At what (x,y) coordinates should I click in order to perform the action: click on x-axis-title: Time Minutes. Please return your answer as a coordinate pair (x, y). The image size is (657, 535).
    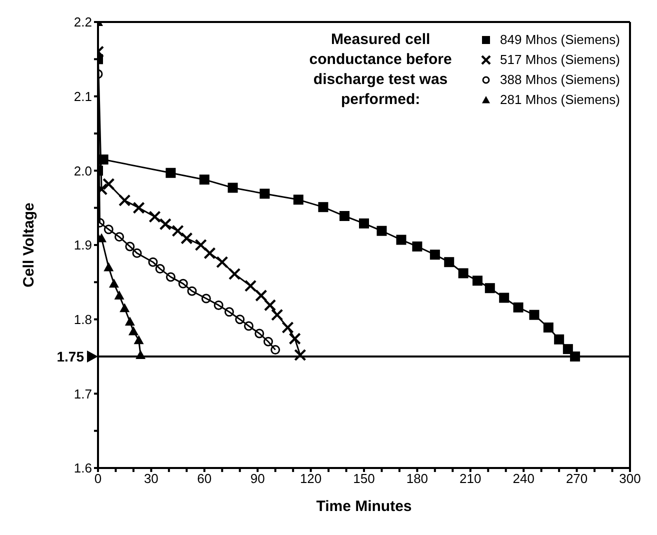
    Looking at the image, I should click on (364, 506).